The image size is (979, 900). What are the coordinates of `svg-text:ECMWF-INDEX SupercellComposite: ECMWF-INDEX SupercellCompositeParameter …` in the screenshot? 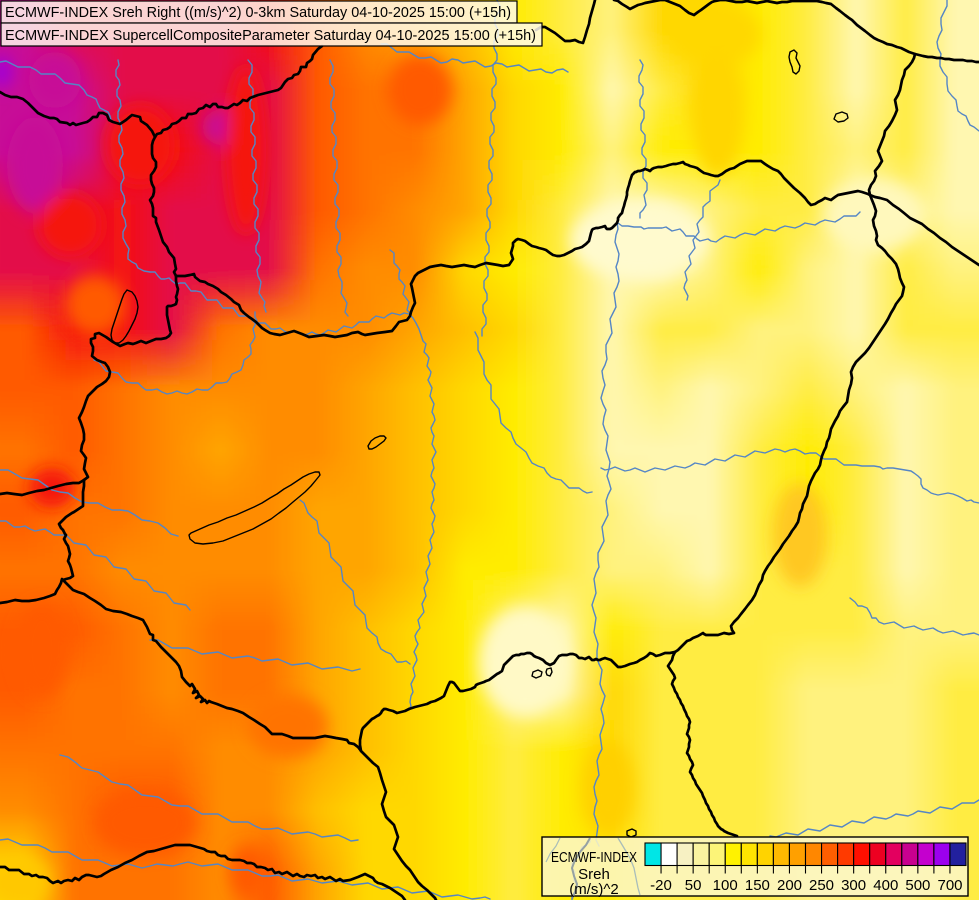 It's located at (270, 35).